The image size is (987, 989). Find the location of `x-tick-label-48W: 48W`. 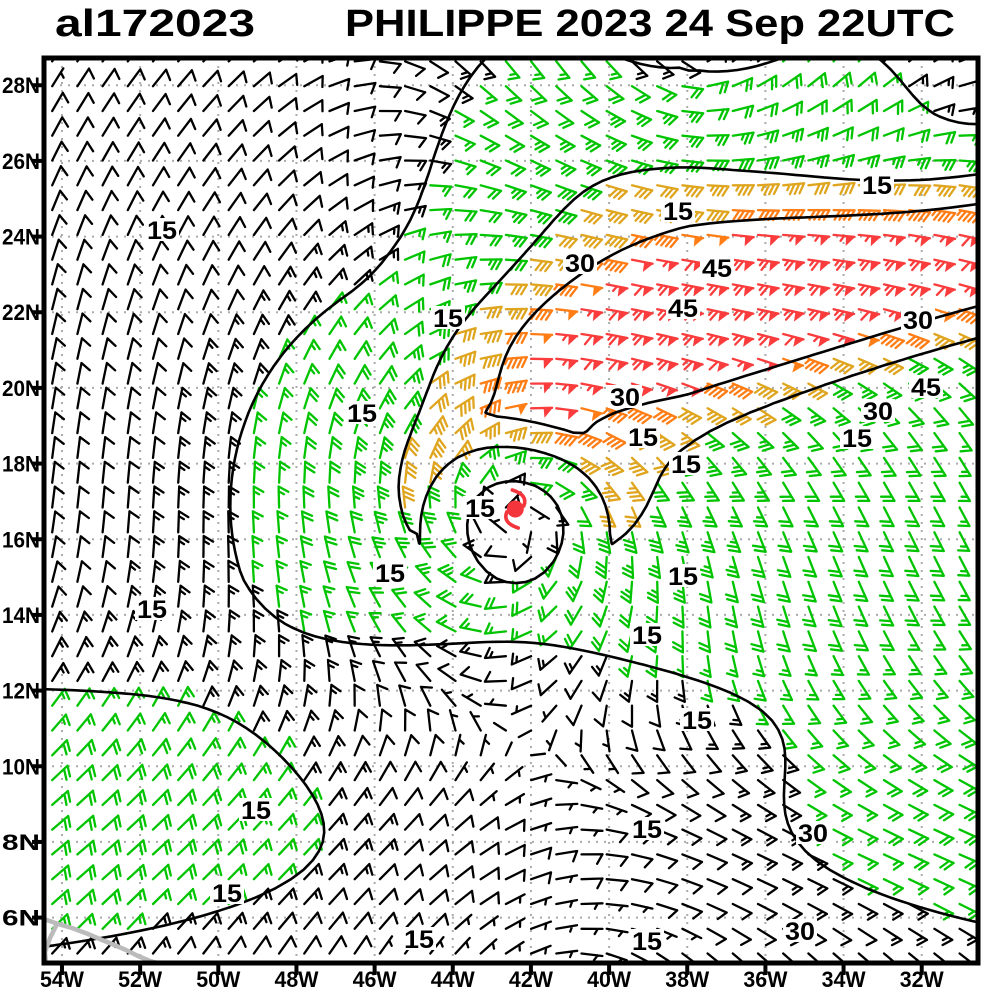

x-tick-label-48W: 48W is located at coordinates (296, 978).